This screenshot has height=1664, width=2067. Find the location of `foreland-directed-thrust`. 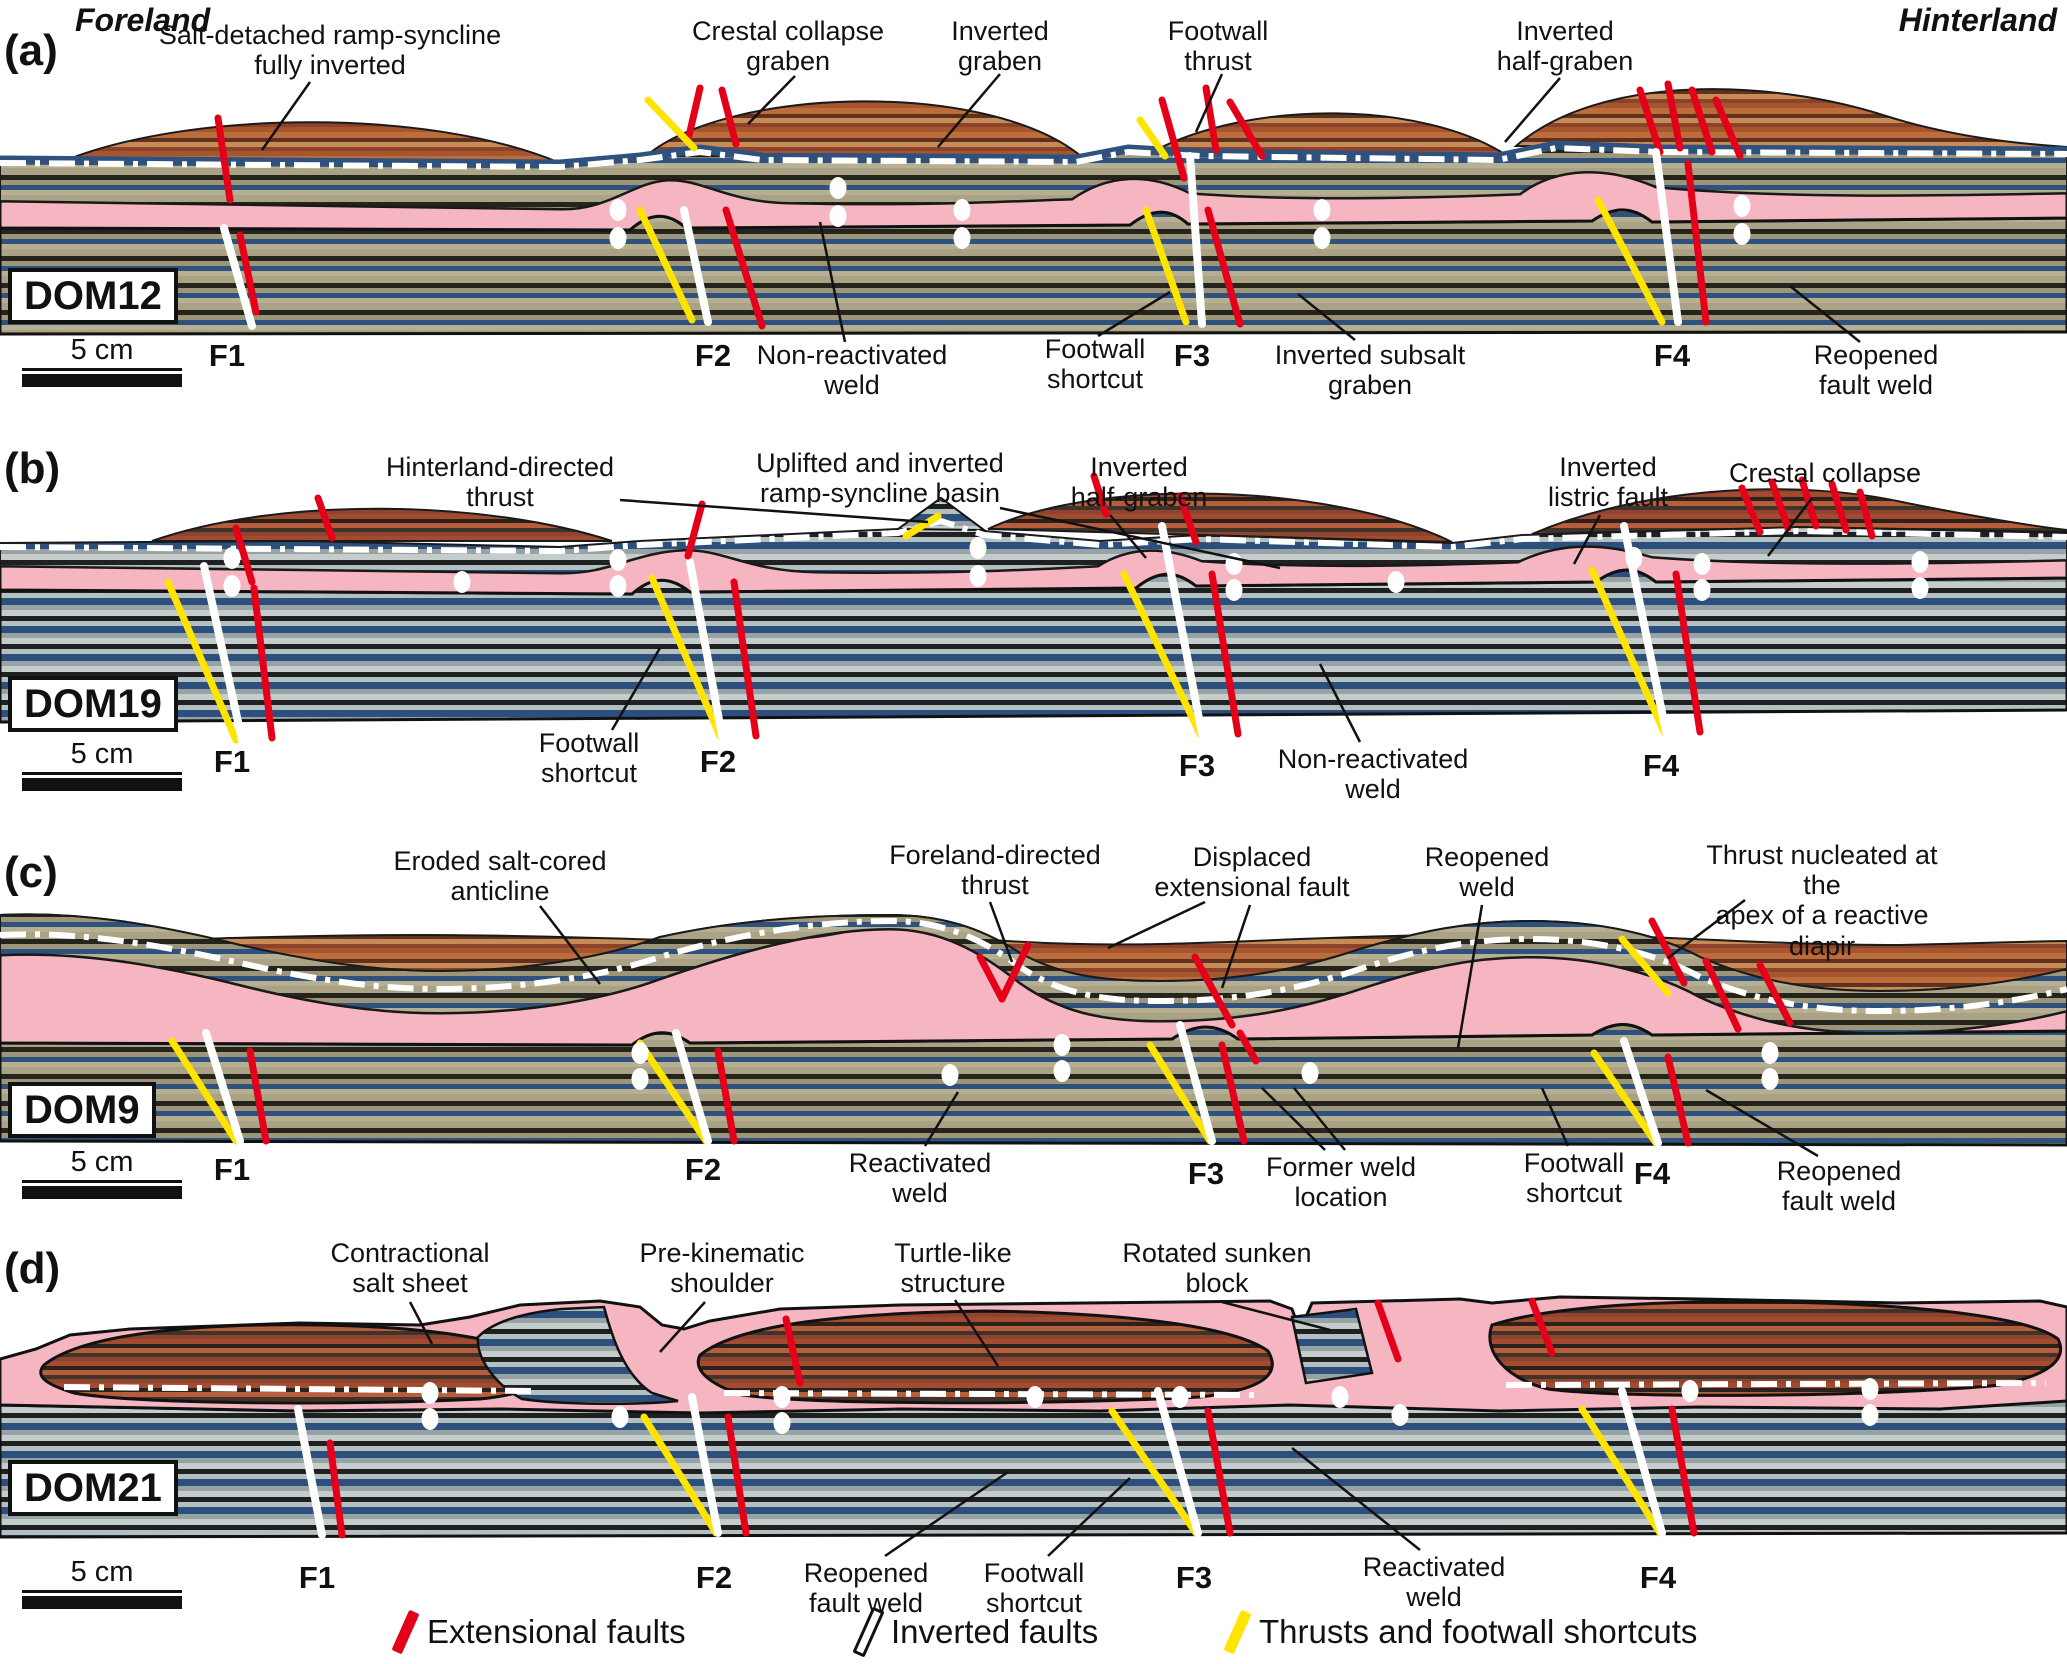

foreland-directed-thrust is located at coordinates (1004, 972).